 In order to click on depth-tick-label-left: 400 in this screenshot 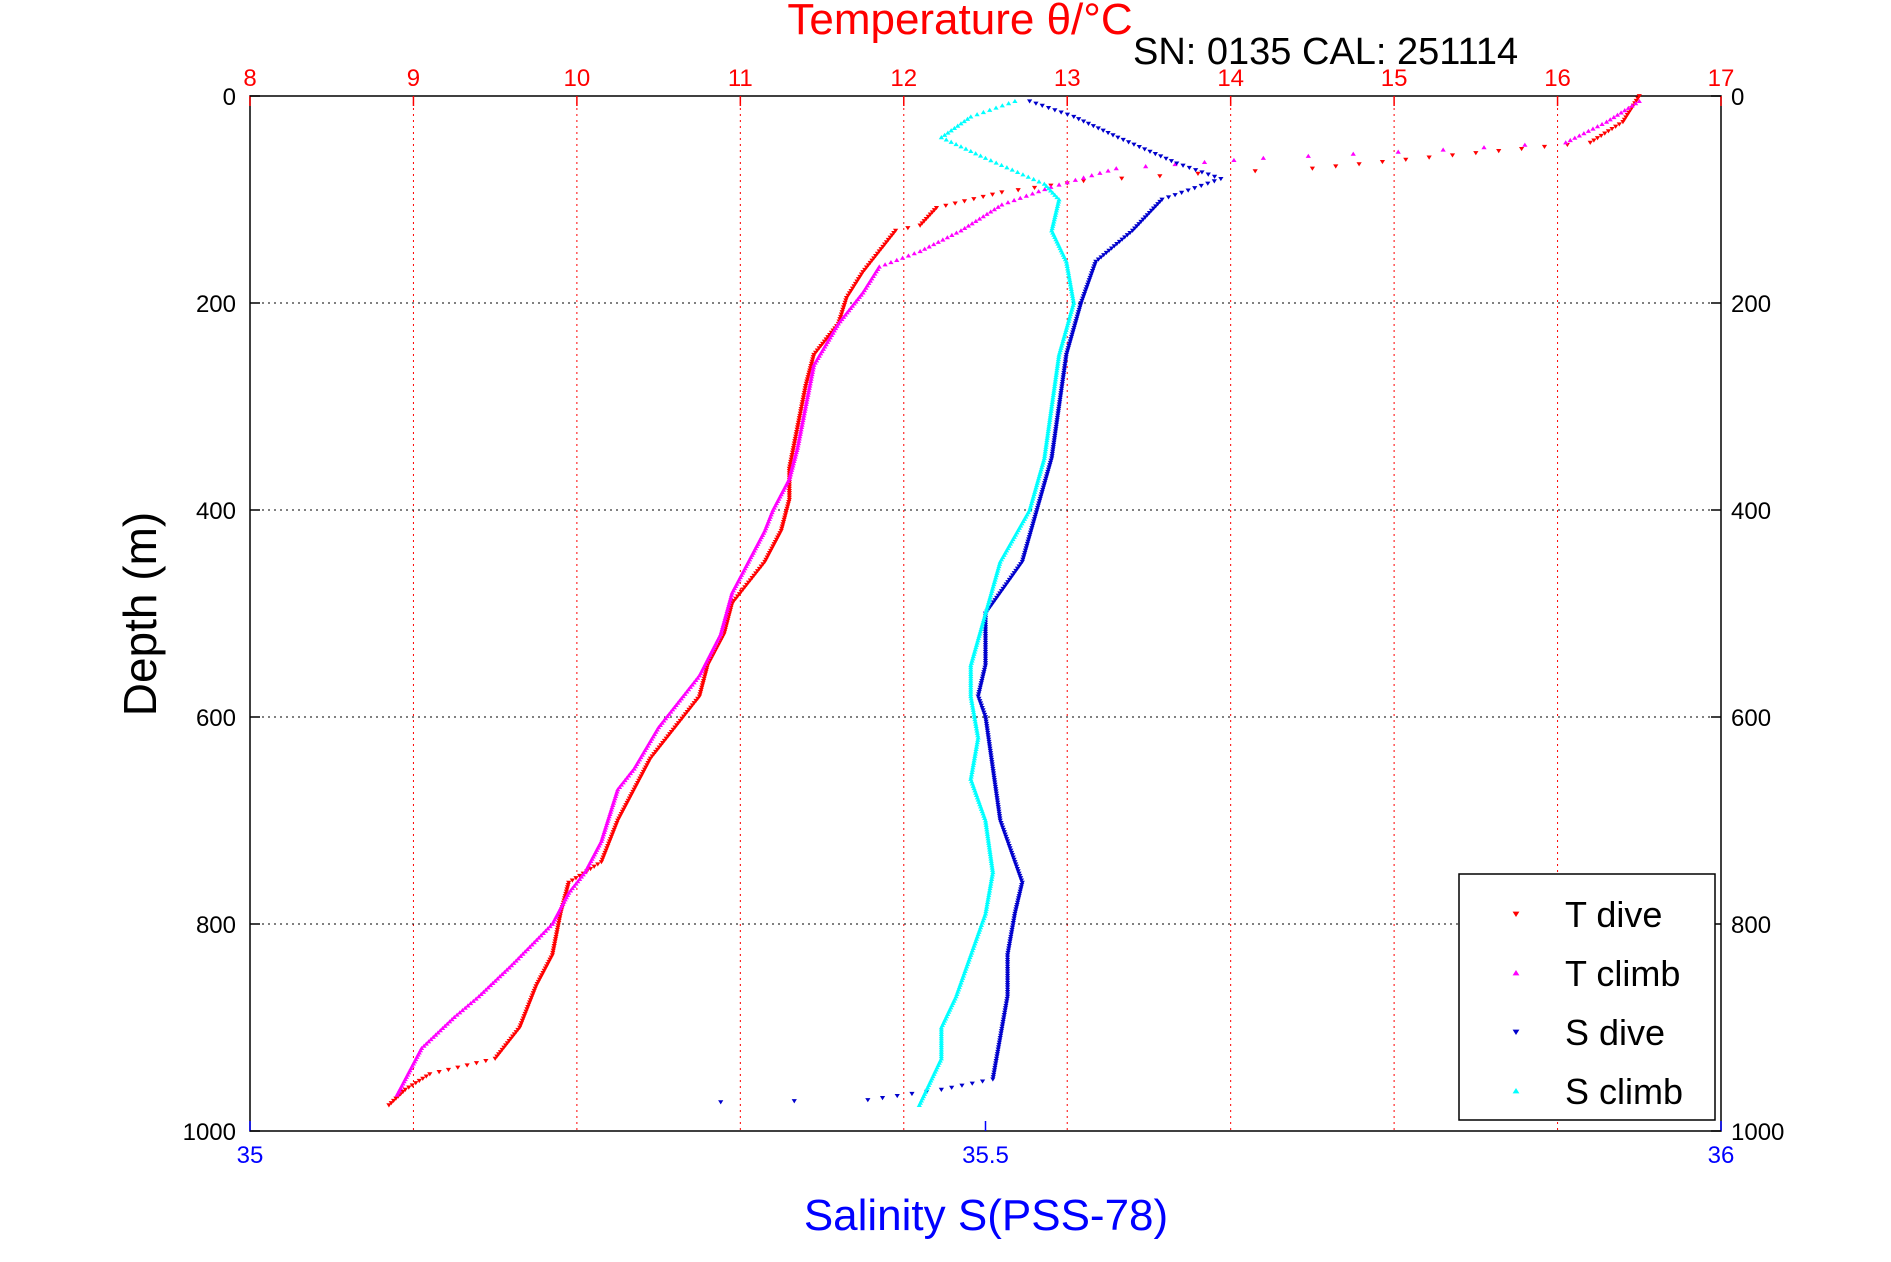, I will do `click(216, 511)`.